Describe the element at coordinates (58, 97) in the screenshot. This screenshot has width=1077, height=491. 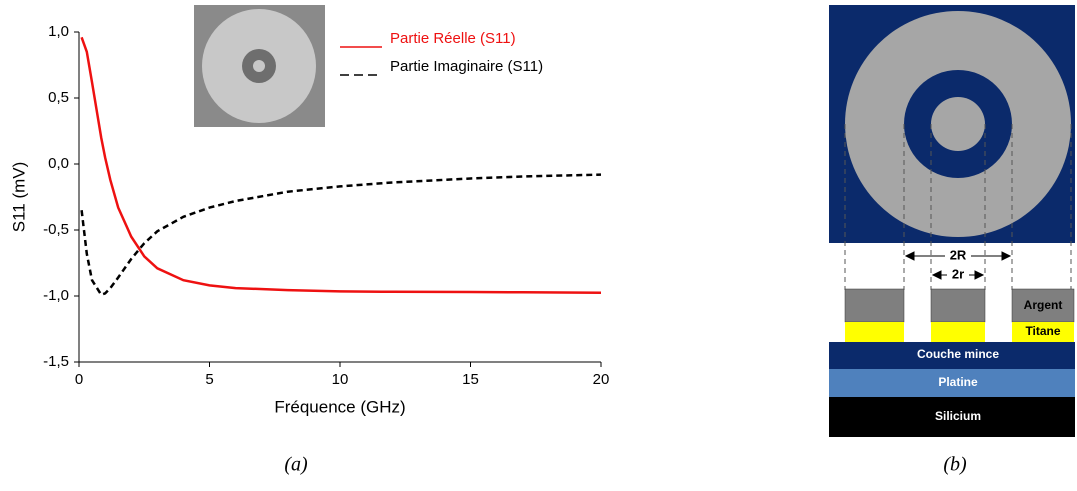
I see `y-tick-label: 0,5` at that location.